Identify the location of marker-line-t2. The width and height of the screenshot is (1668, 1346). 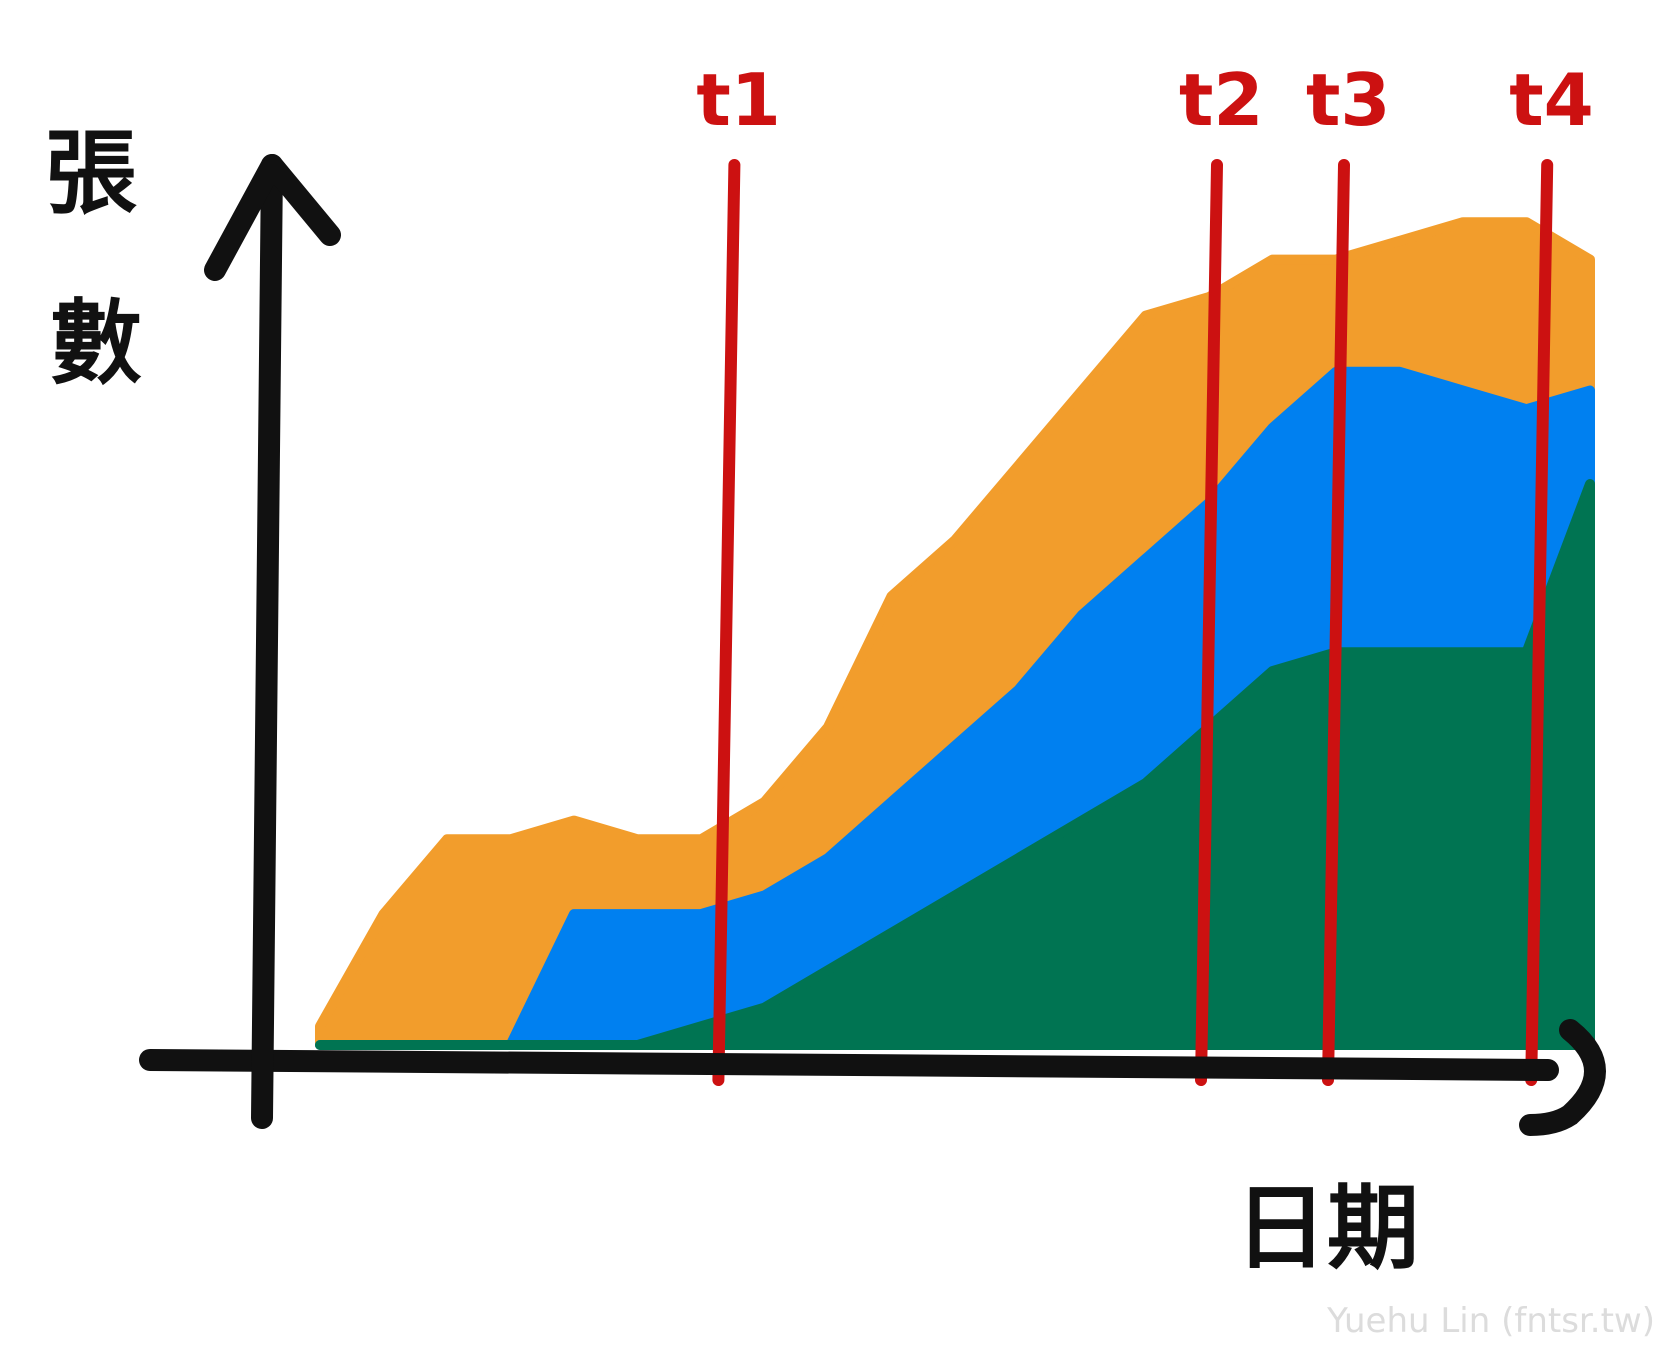
(1209, 622).